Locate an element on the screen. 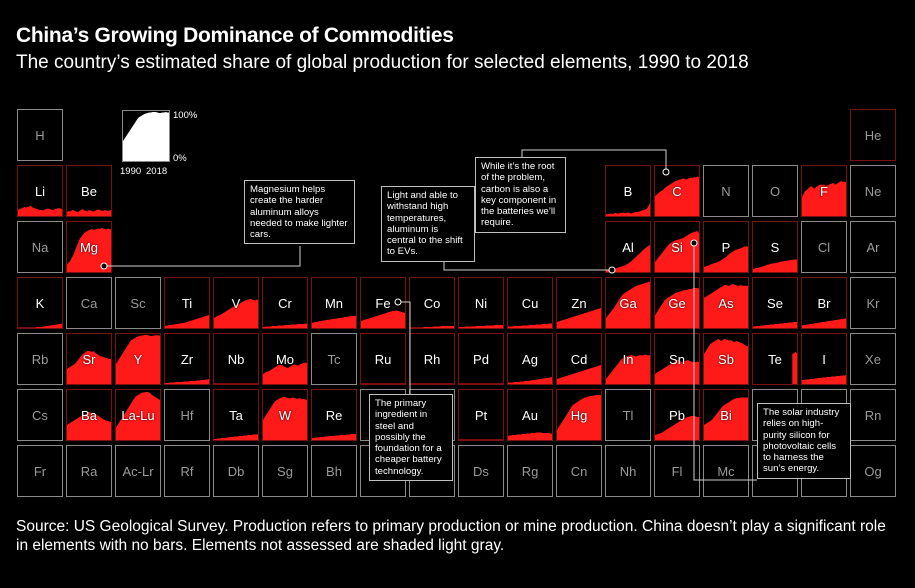 This screenshot has width=915, height=588. element-cell-hf: Hf is located at coordinates (187, 415).